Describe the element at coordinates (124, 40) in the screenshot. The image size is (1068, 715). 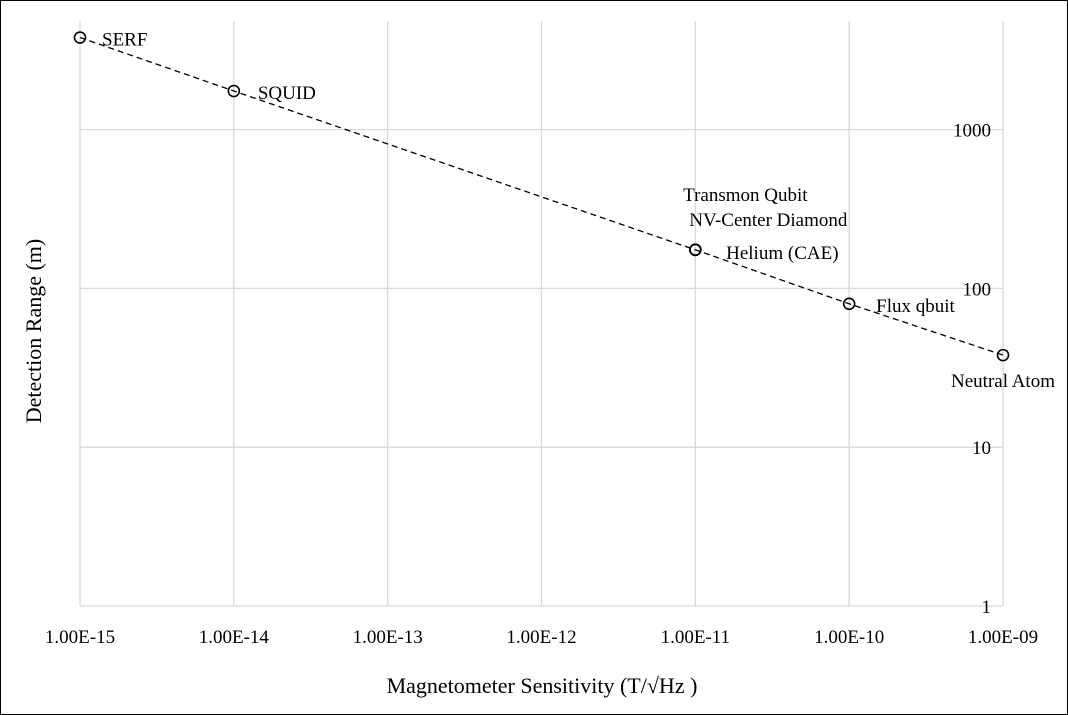
I see `point-label-0: SERF` at that location.